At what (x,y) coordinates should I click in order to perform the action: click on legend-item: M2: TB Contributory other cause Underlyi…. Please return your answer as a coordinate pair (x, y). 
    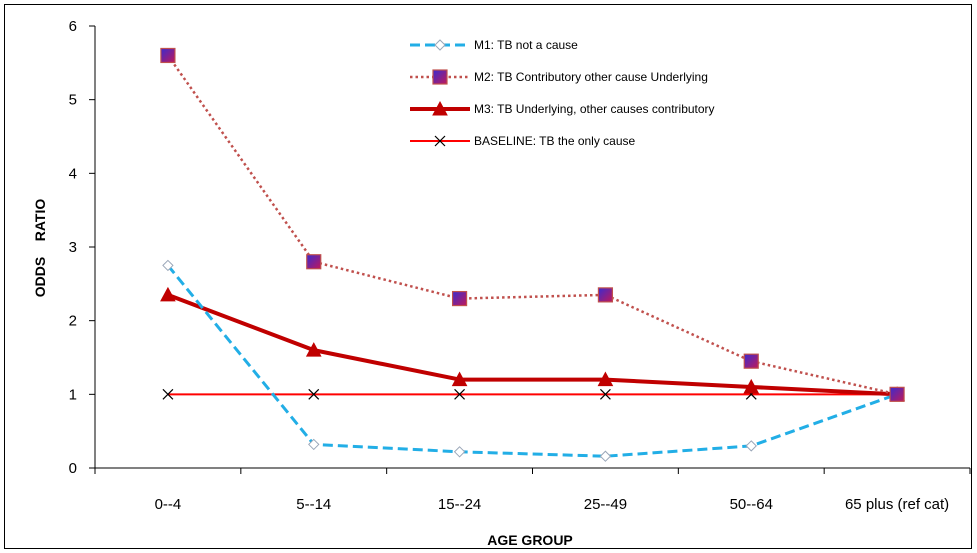
    Looking at the image, I should click on (559, 77).